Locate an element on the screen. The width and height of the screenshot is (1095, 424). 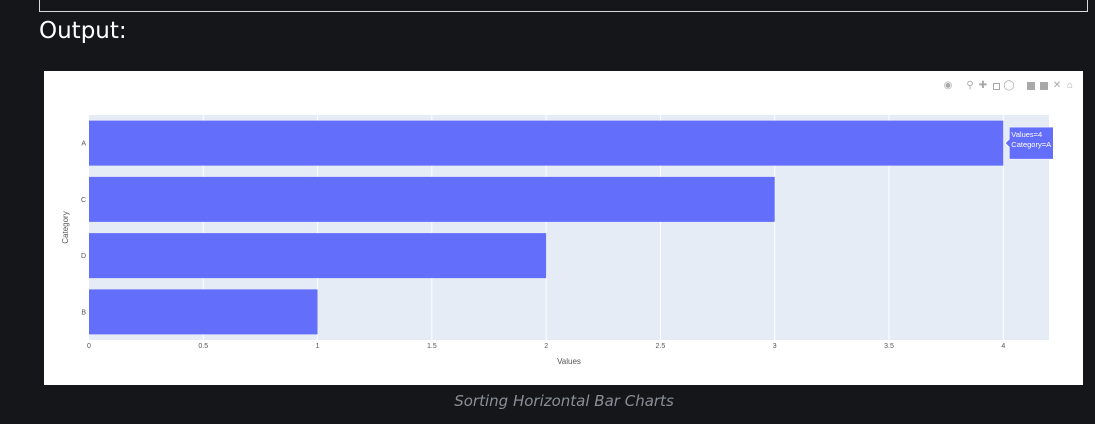
bar-d is located at coordinates (318, 256).